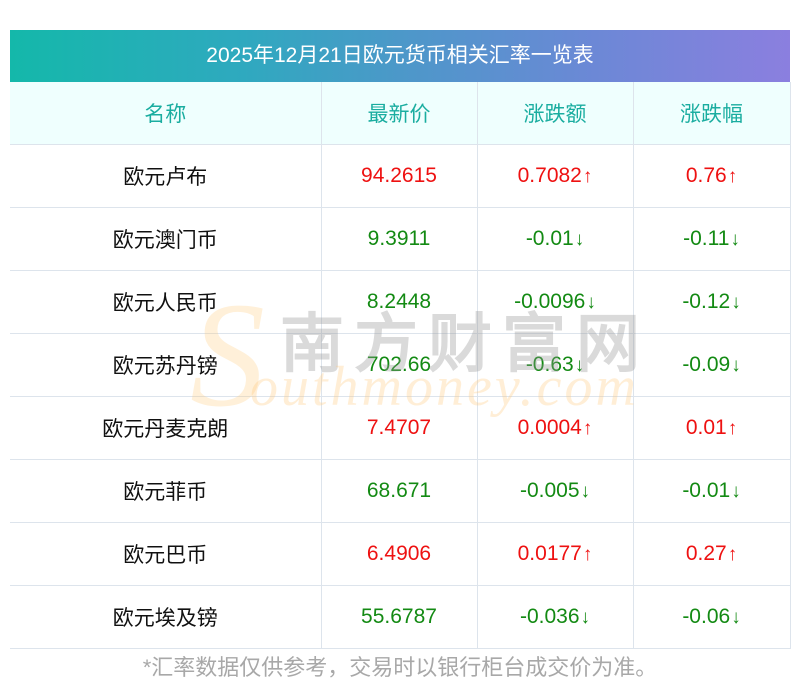  What do you see at coordinates (706, 427) in the screenshot?
I see `change-percent-value: 0.01` at bounding box center [706, 427].